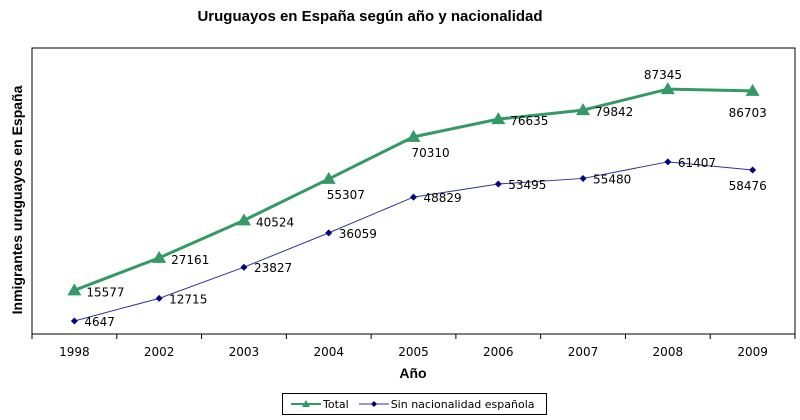 The image size is (800, 420). What do you see at coordinates (612, 179) in the screenshot?
I see `data-label: 55480` at bounding box center [612, 179].